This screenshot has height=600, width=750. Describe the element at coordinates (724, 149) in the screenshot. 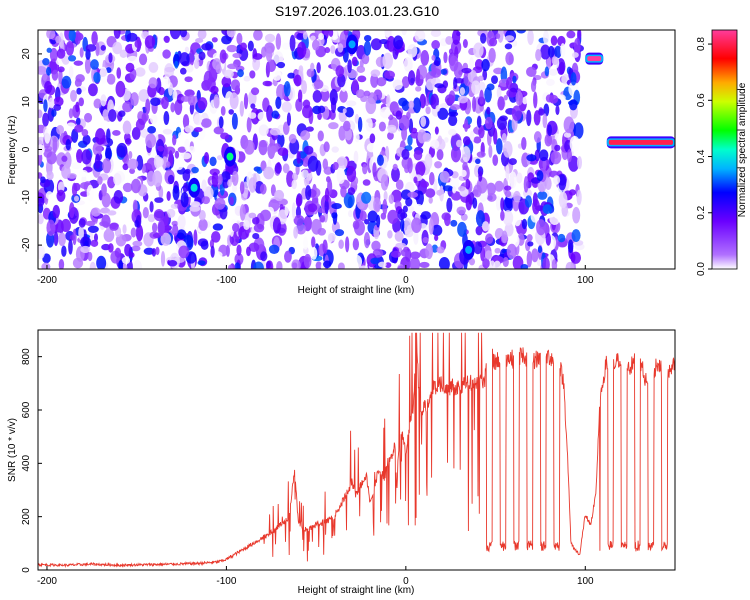

I see `colorbar-gradient` at that location.